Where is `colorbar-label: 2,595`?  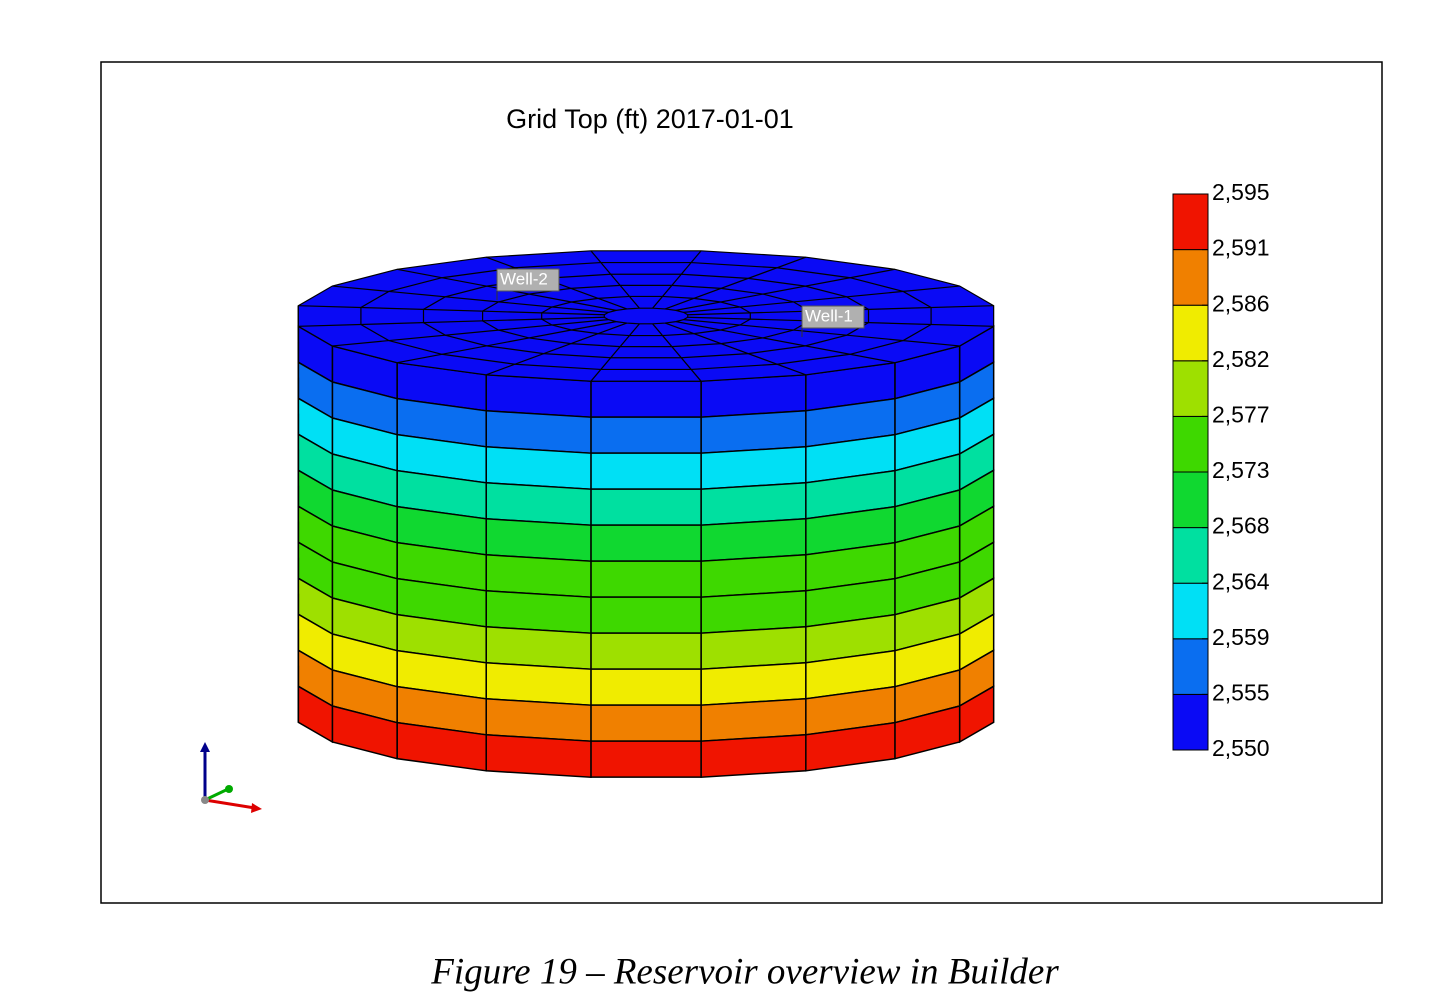 colorbar-label: 2,595 is located at coordinates (1241, 192).